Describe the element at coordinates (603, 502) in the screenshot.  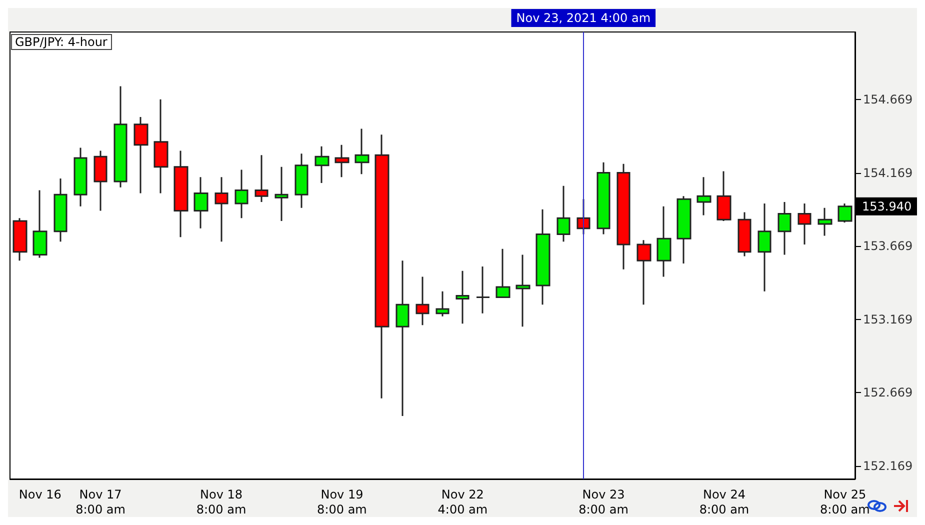
I see `x-tick-label: Nov 23 8:00 am` at that location.